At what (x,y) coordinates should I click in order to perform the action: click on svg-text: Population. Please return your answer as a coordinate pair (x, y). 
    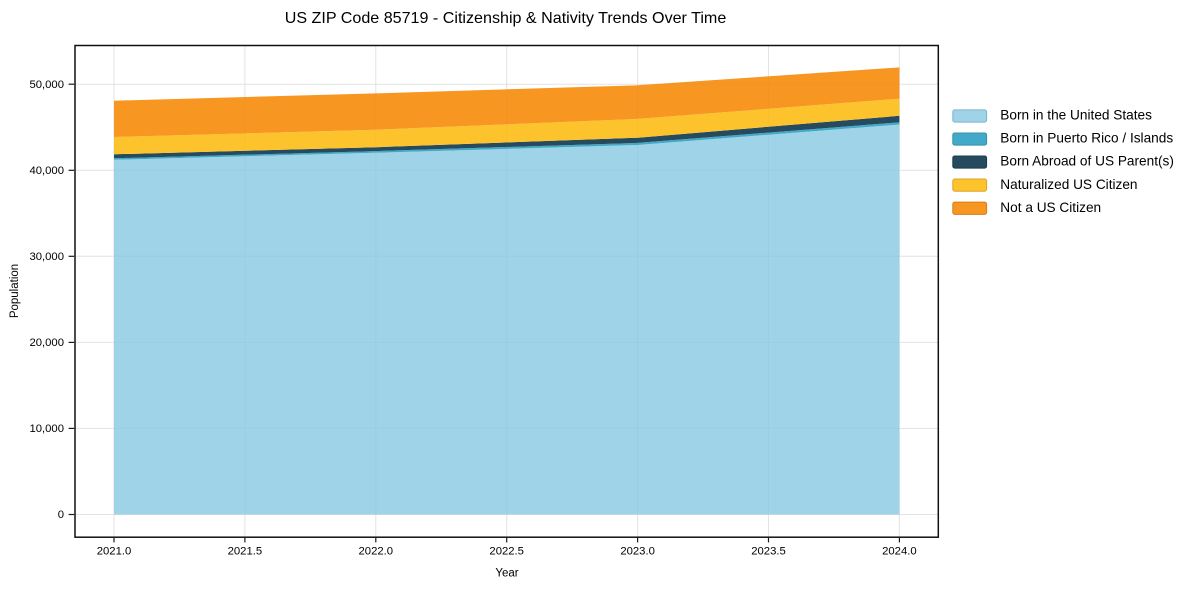
    Looking at the image, I should click on (15, 291).